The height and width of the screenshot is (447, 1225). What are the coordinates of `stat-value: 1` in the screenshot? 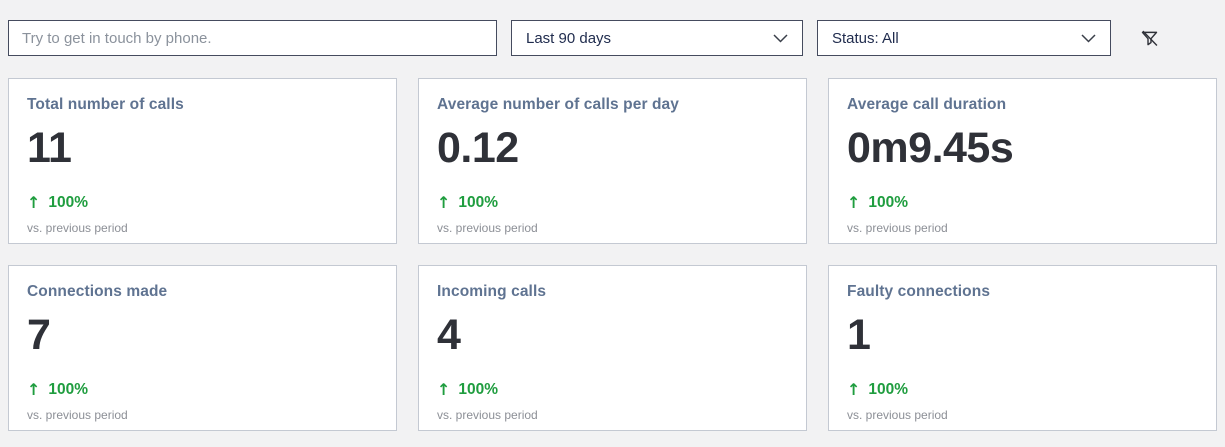 It's located at (859, 335).